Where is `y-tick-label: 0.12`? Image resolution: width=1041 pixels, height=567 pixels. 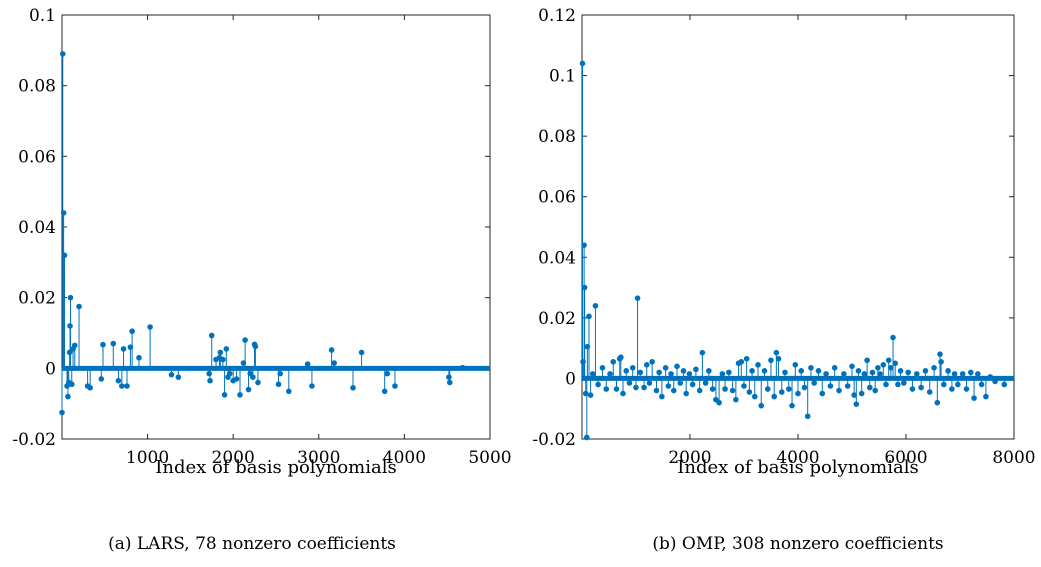
y-tick-label: 0.12 is located at coordinates (557, 16).